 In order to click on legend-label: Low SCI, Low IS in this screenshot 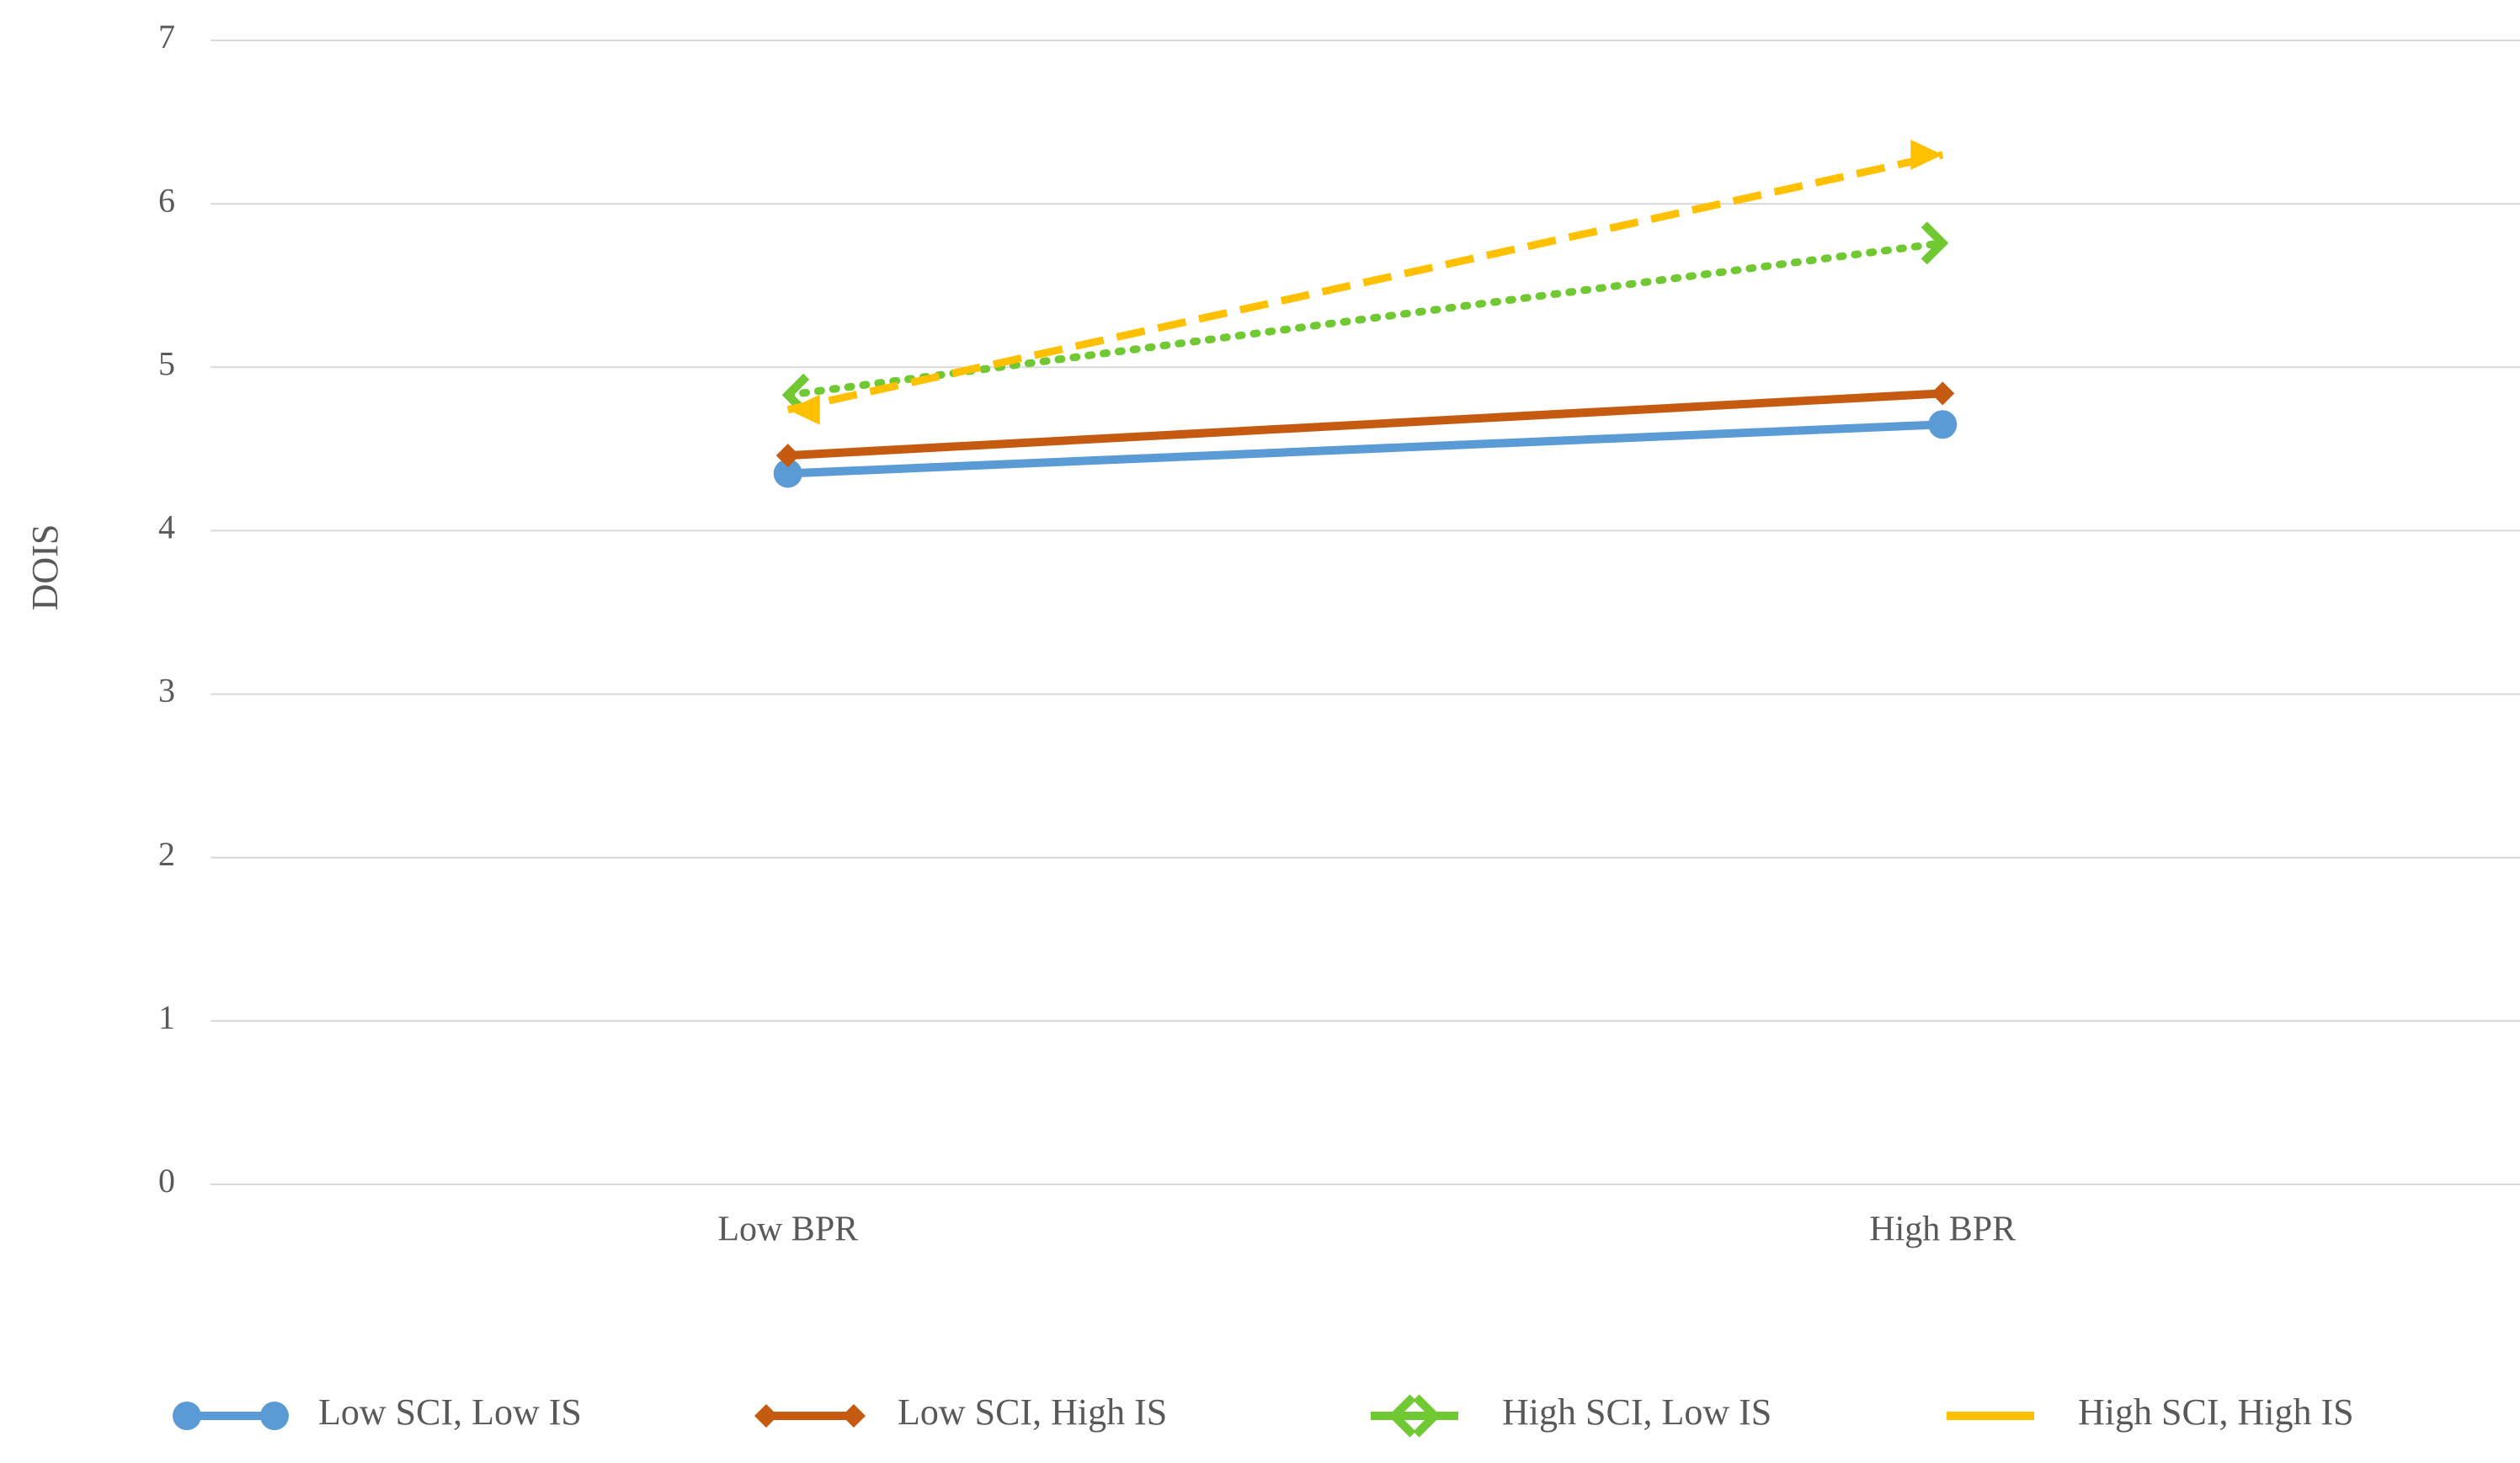, I will do `click(450, 1412)`.